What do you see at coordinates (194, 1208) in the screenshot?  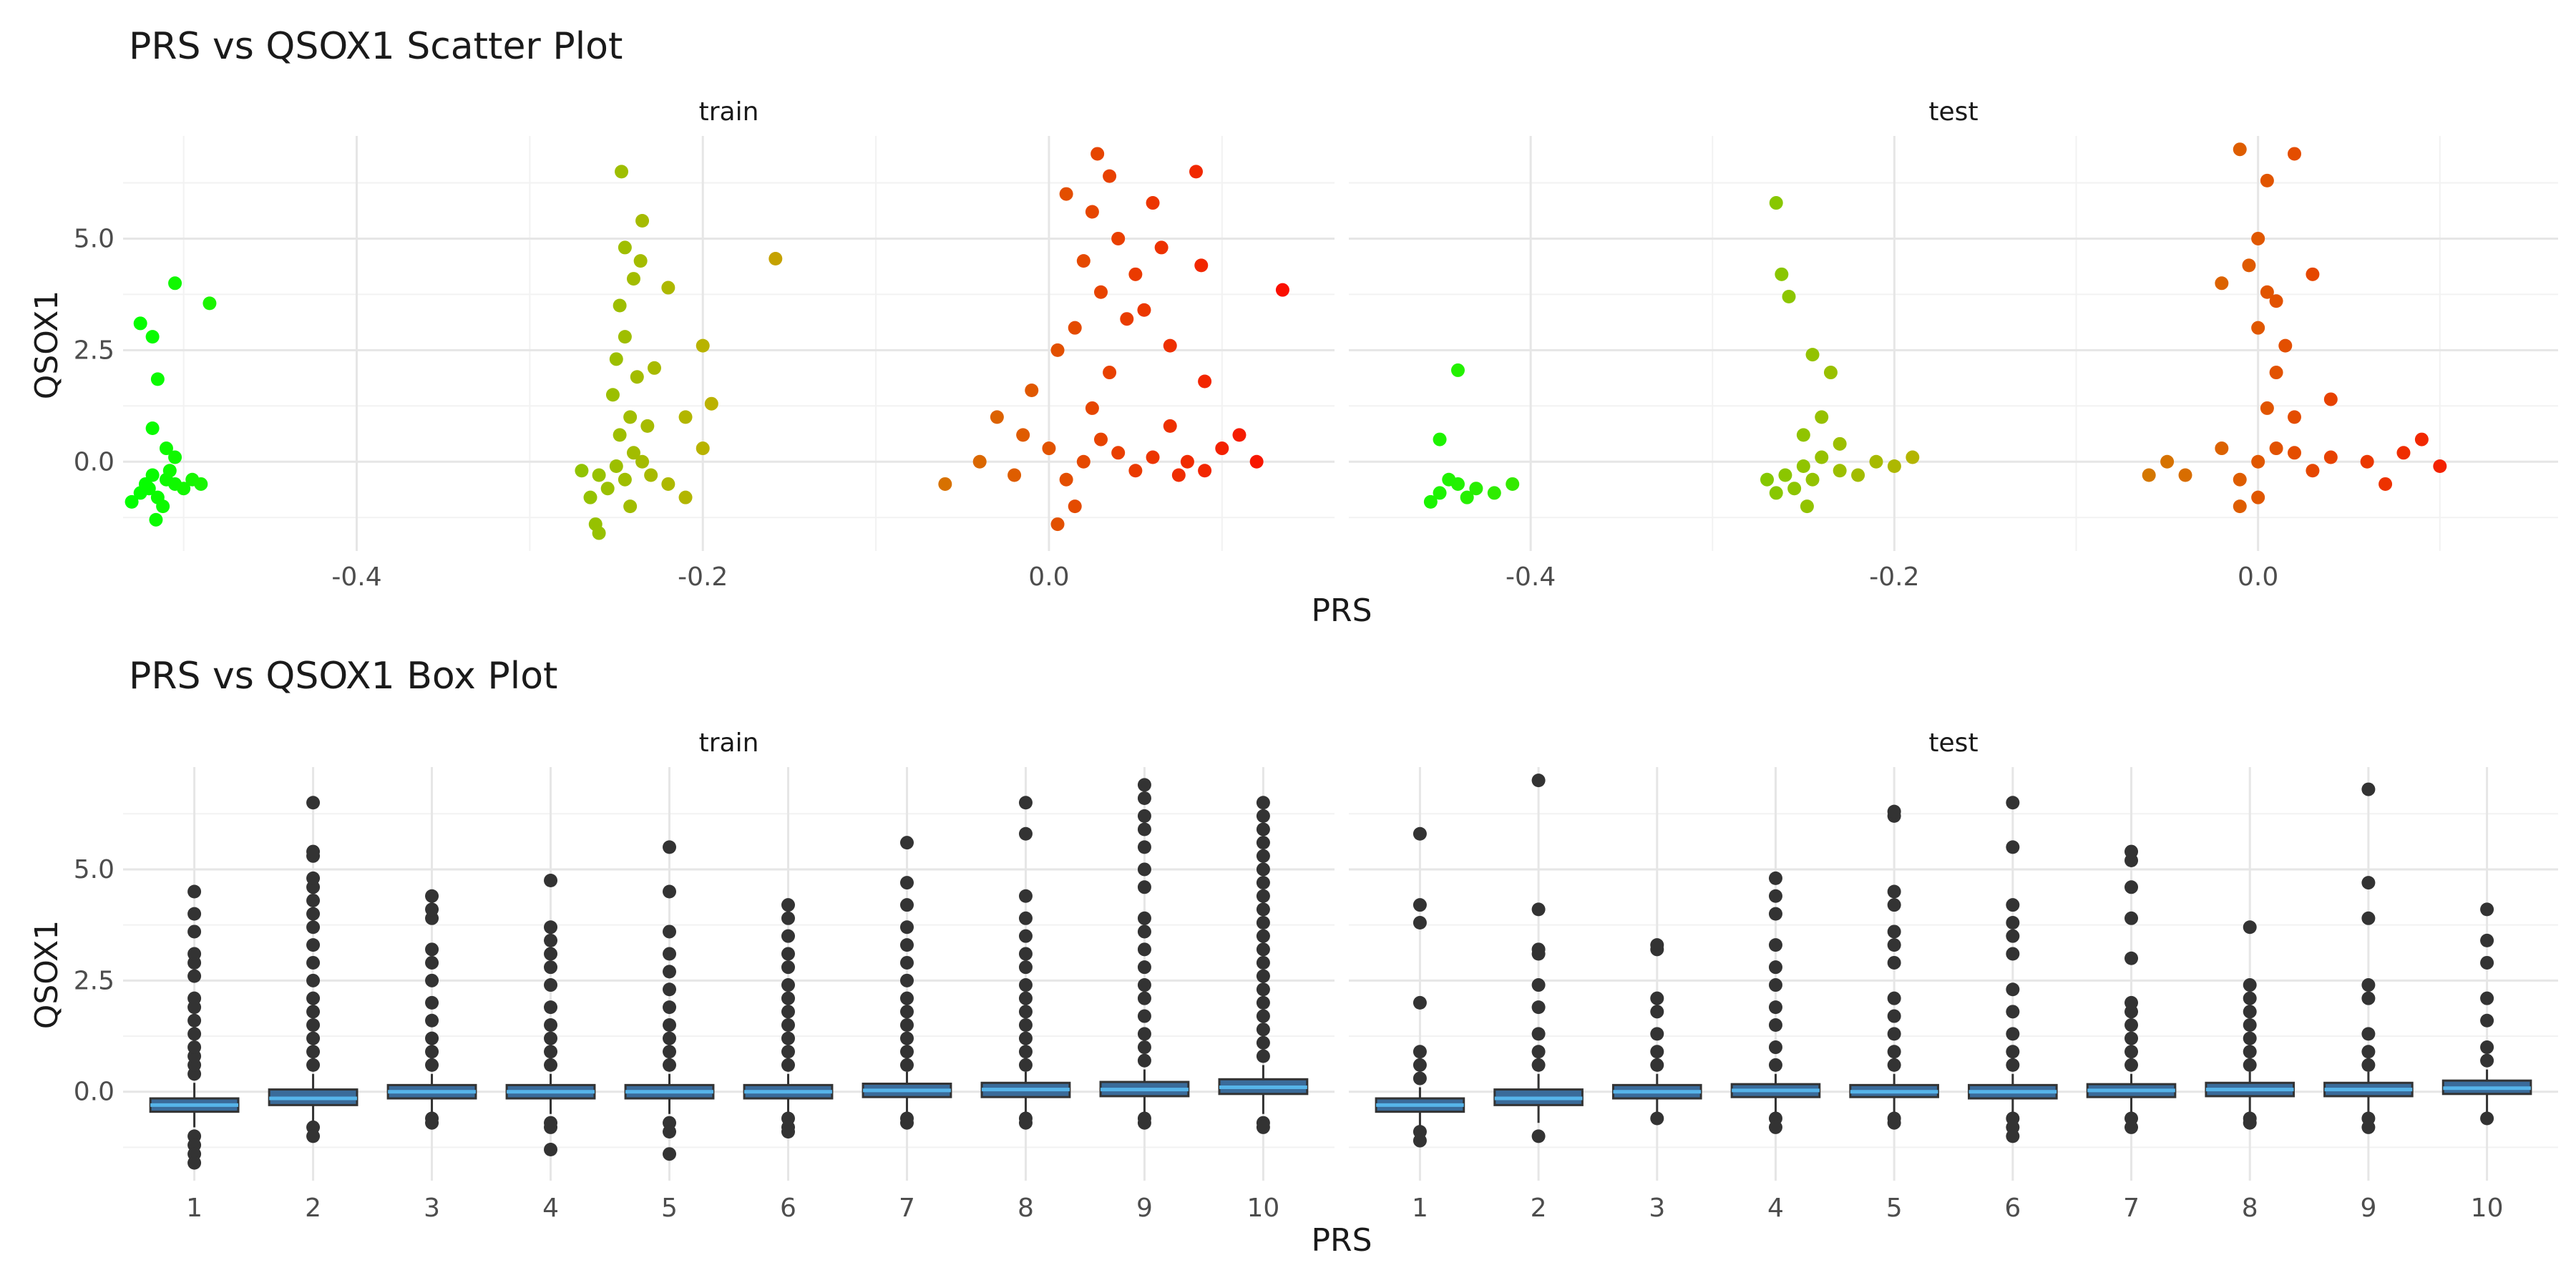 I see `x-tick-label: 1` at bounding box center [194, 1208].